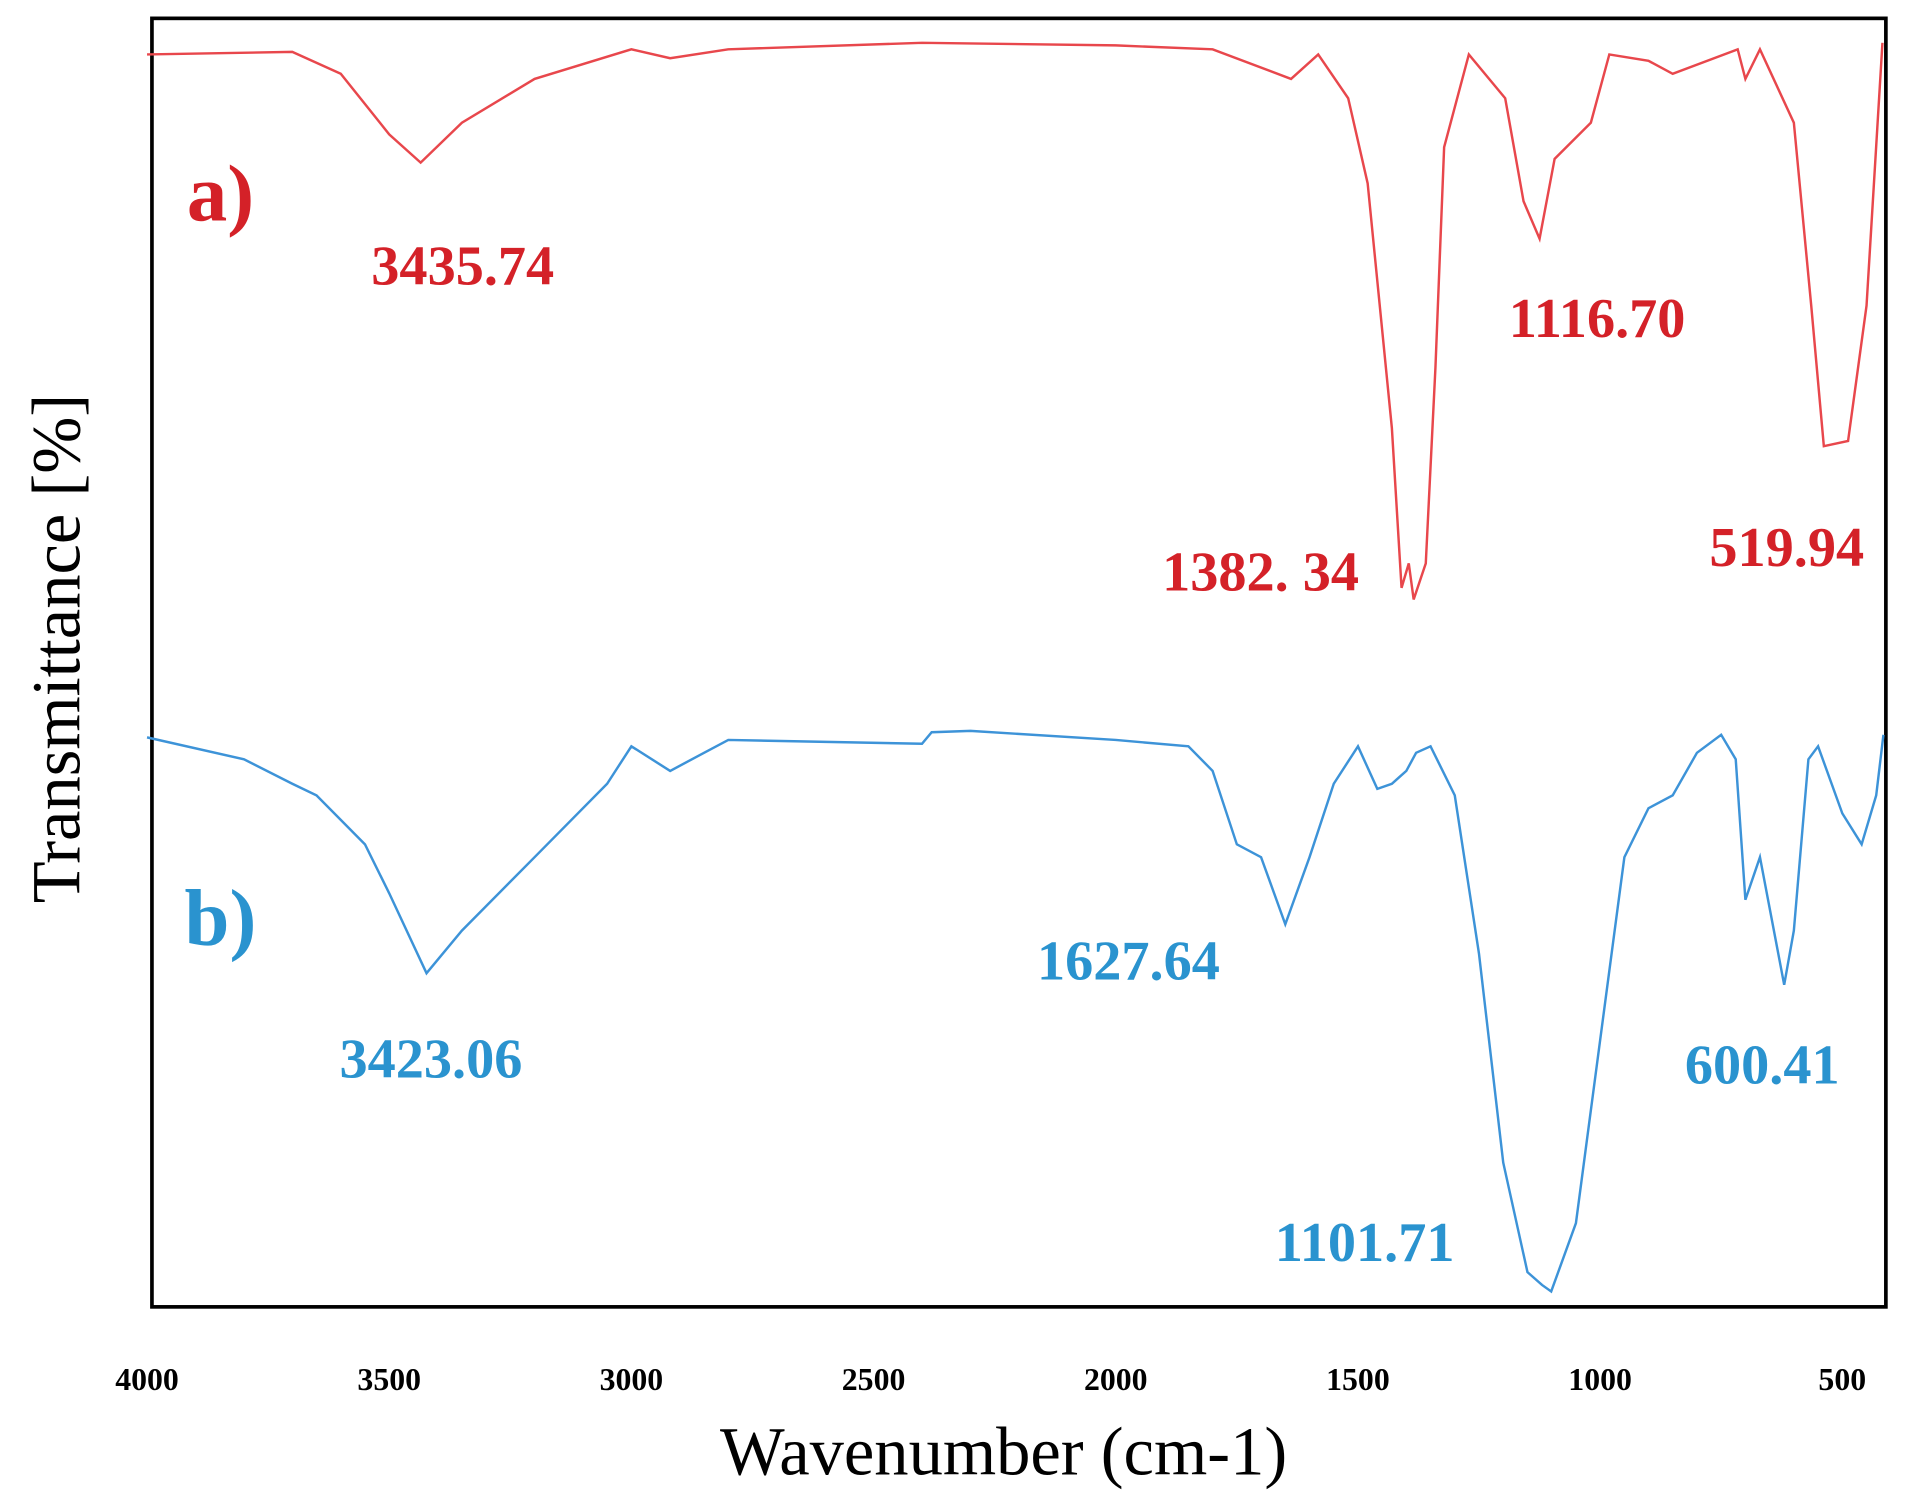 The width and height of the screenshot is (1913, 1510). Describe the element at coordinates (1003, 1451) in the screenshot. I see `x-axis-label: Wavenumber (cm-1)` at that location.